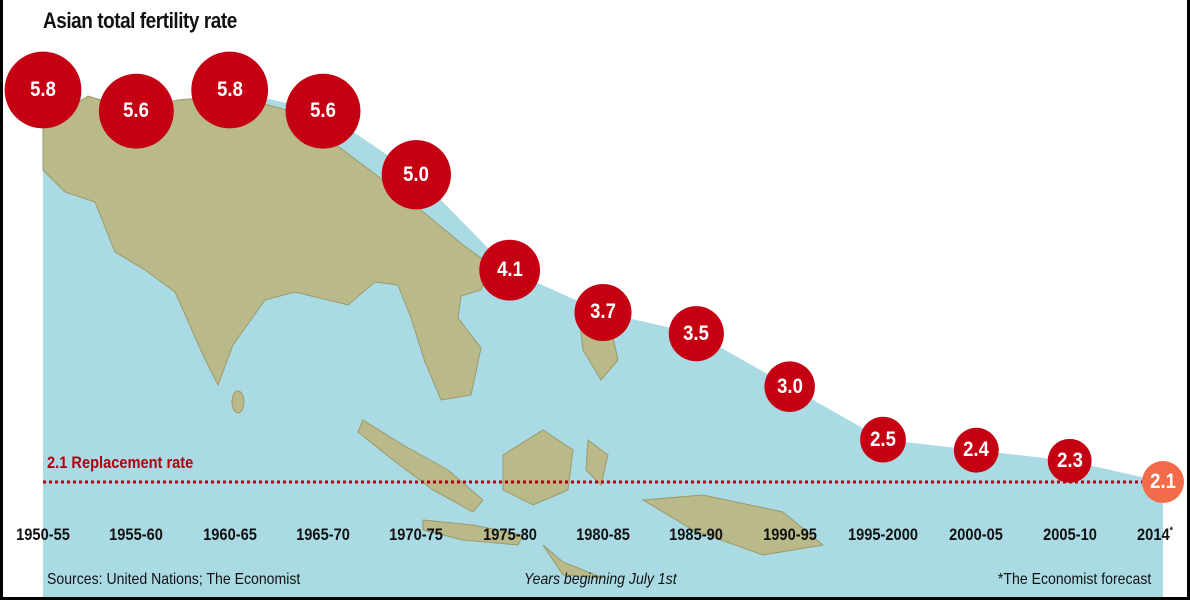 The height and width of the screenshot is (600, 1190). What do you see at coordinates (789, 534) in the screenshot?
I see `x-tick-label: 1990-95` at bounding box center [789, 534].